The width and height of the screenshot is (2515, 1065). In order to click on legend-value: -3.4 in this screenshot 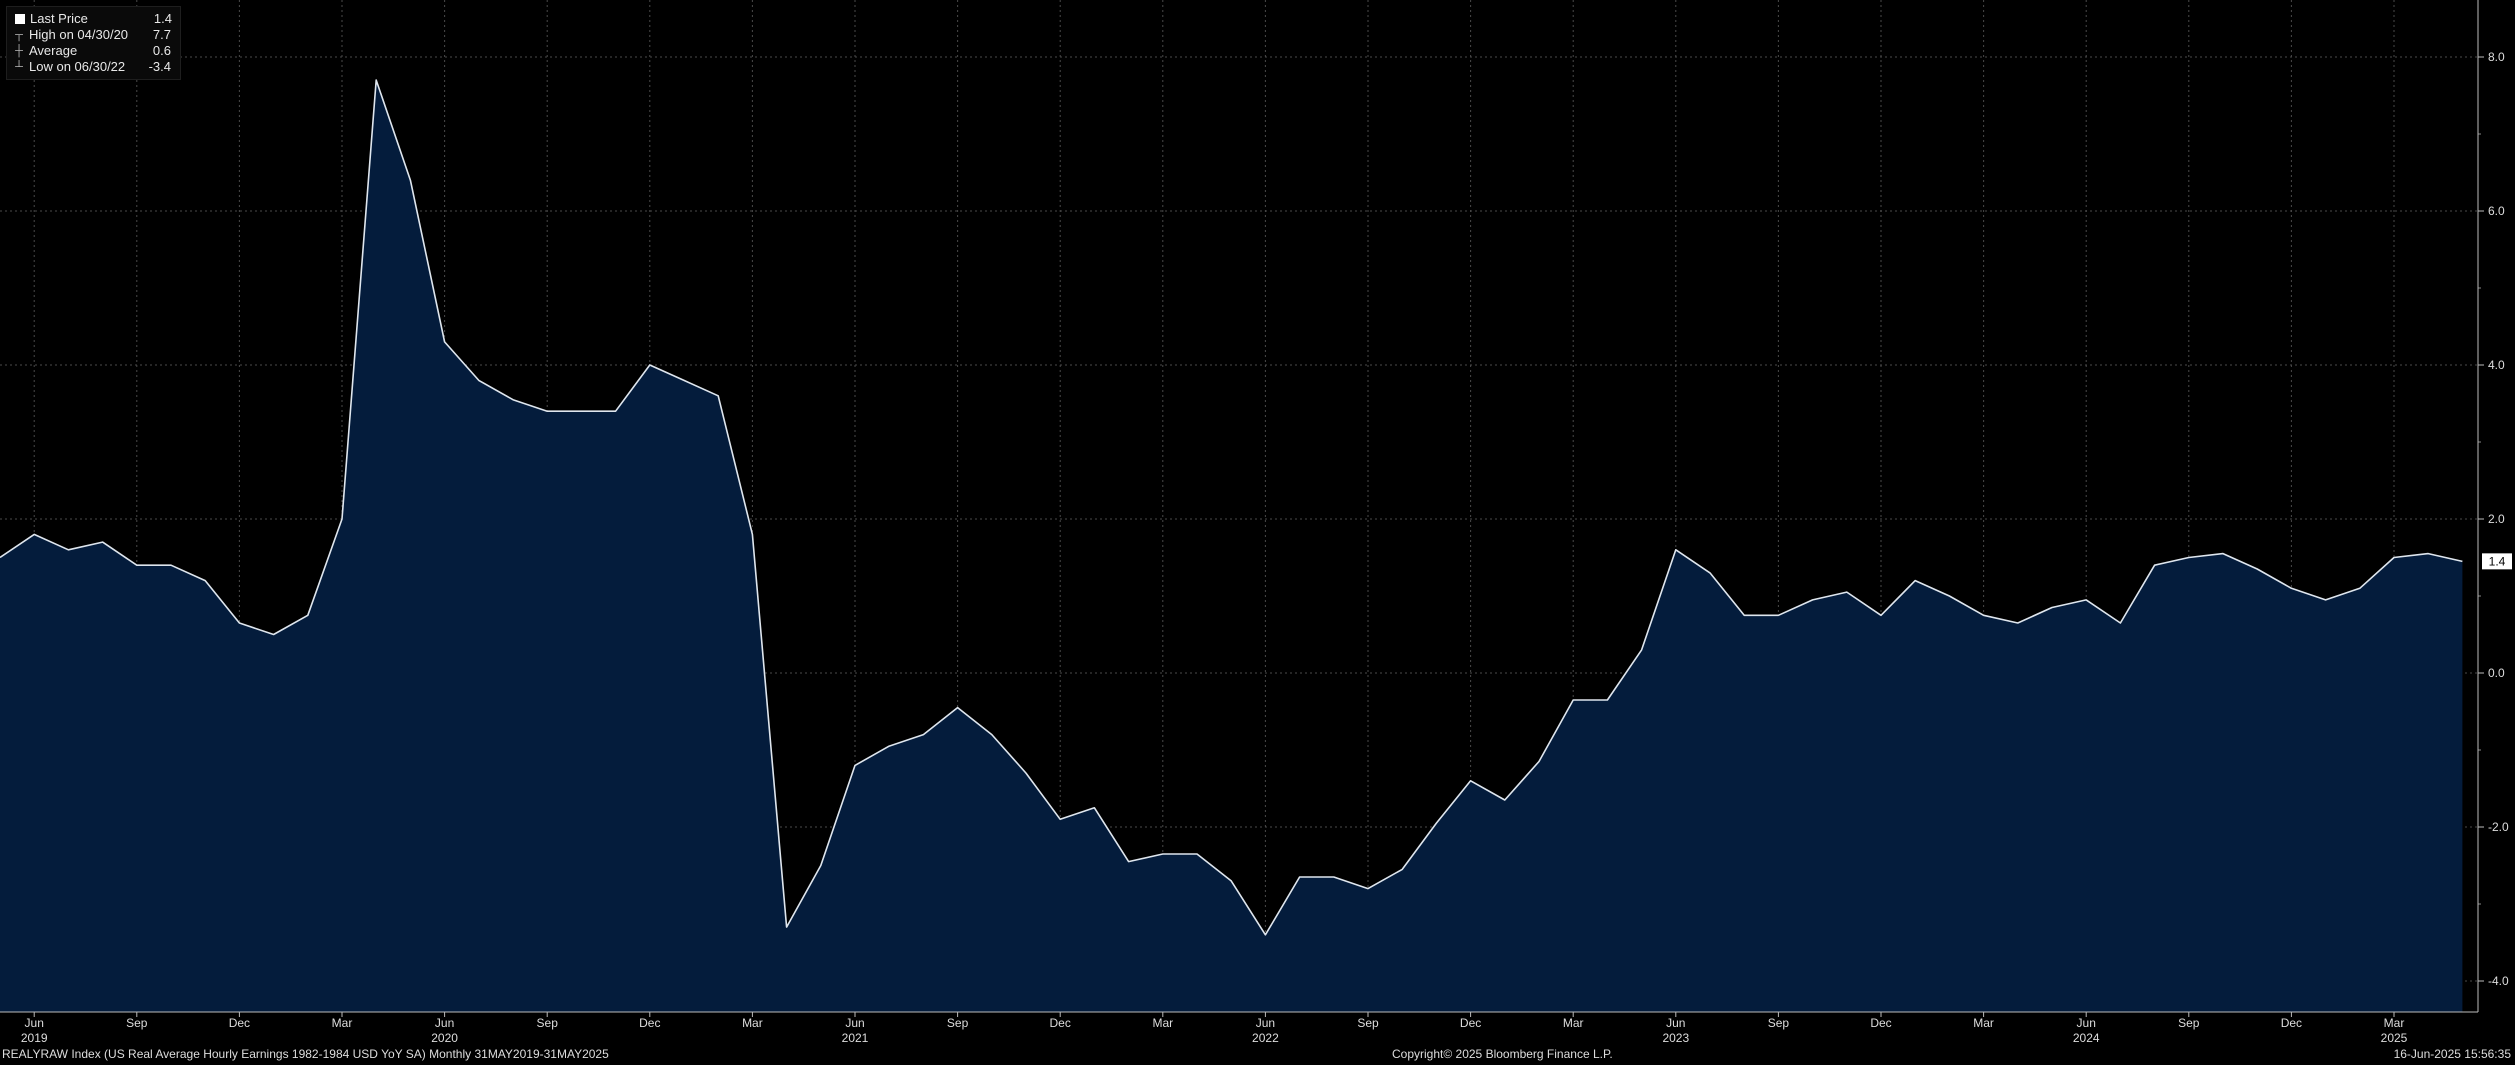, I will do `click(159, 66)`.